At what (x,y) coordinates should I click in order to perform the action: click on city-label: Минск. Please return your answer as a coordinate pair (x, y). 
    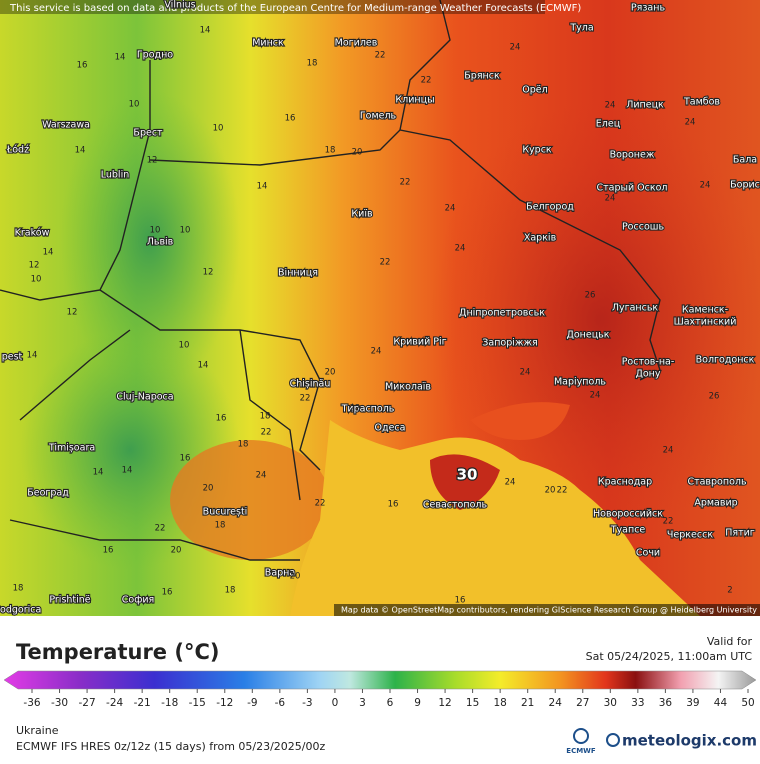
    Looking at the image, I should click on (268, 43).